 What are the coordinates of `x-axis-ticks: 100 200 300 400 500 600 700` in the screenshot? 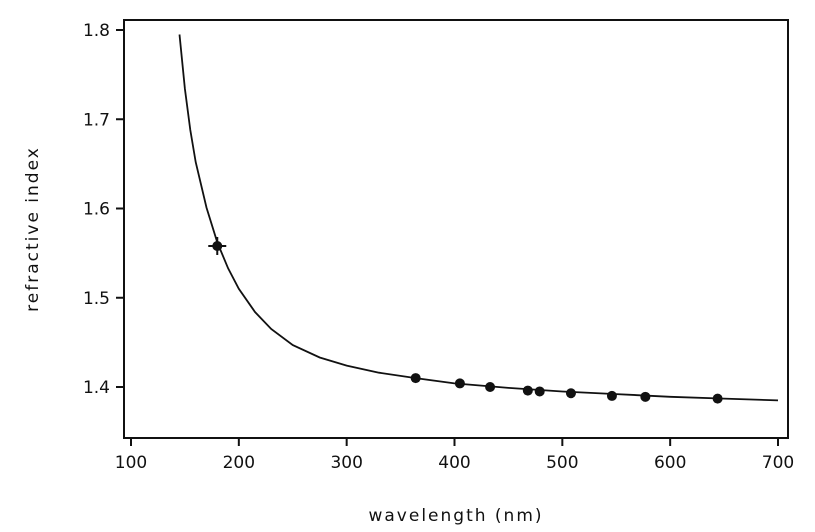 It's located at (454, 455).